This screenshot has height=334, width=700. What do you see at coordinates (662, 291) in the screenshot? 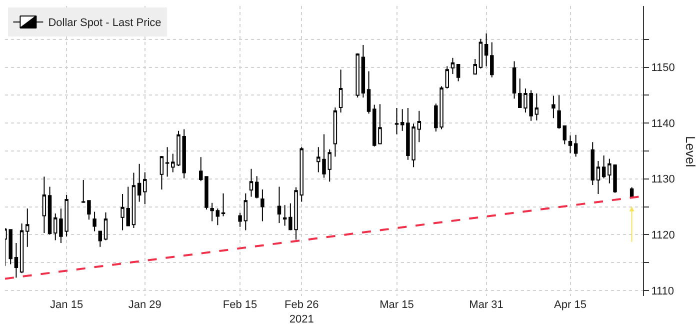
I see `y-tick-label: 1110` at bounding box center [662, 291].